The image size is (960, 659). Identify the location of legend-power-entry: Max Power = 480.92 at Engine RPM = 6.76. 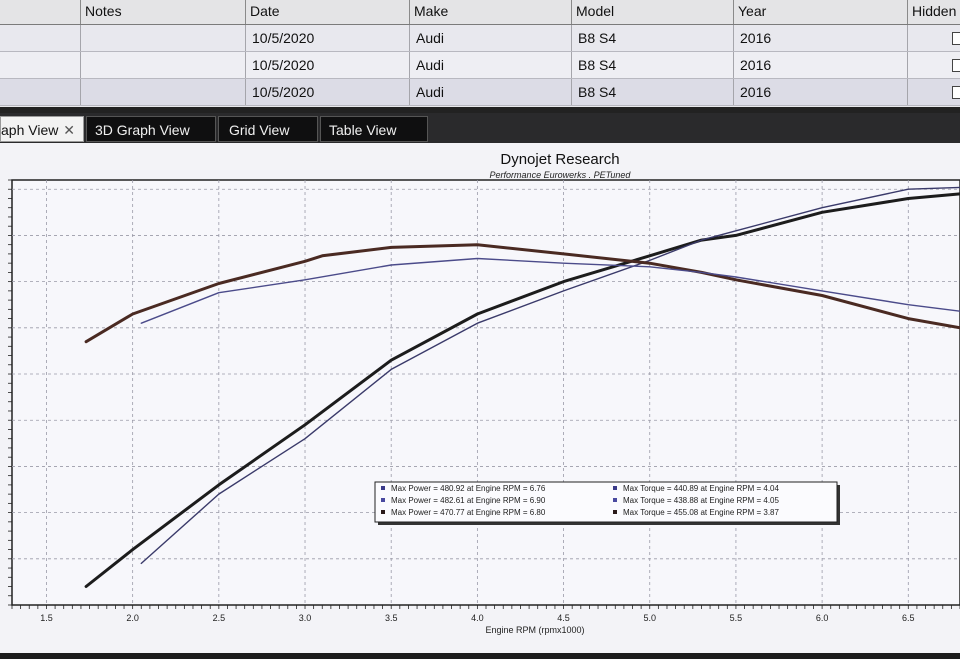
(468, 488).